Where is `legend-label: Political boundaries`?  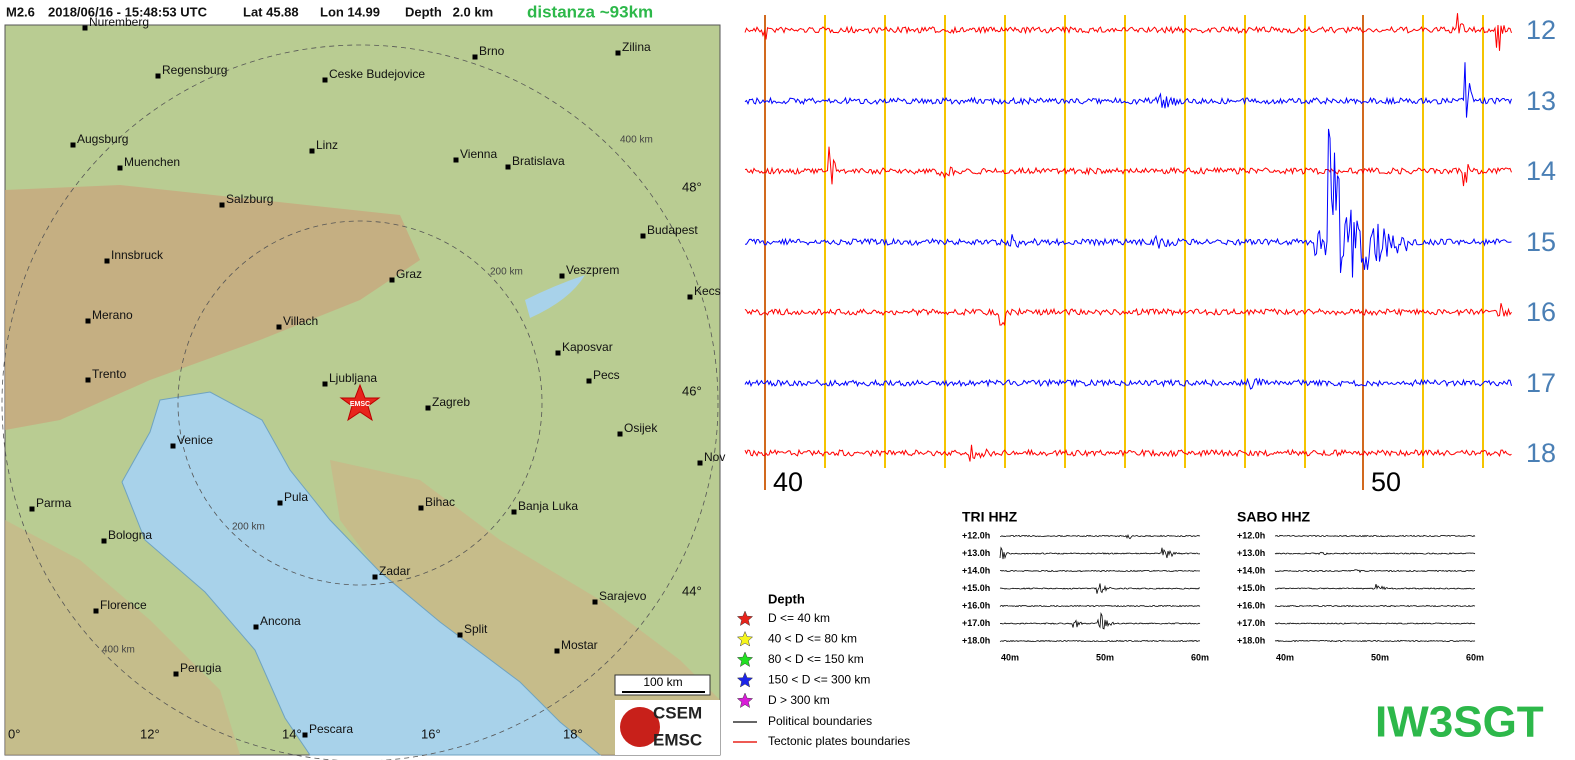 legend-label: Political boundaries is located at coordinates (820, 721).